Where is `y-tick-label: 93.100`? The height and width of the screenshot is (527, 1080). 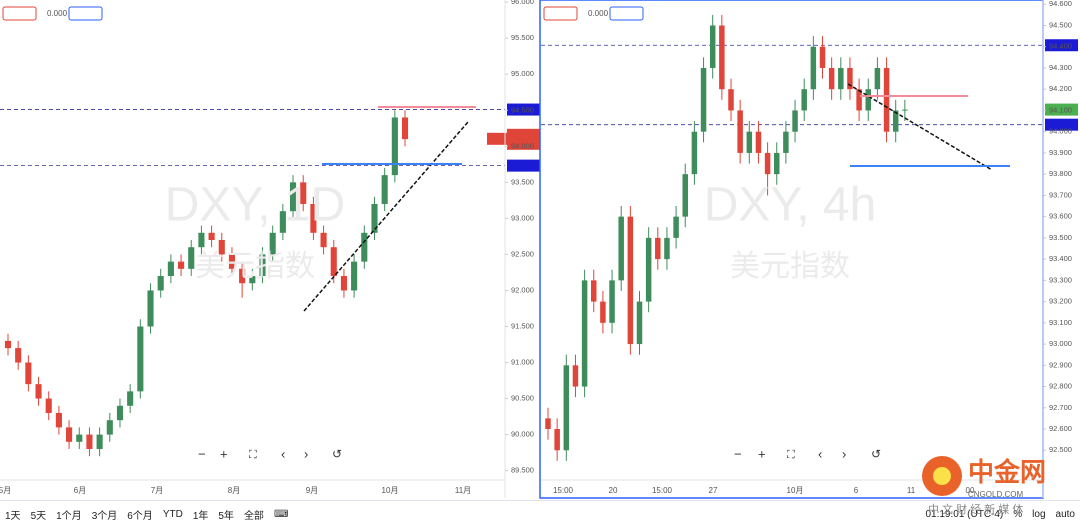
y-tick-label: 93.100 is located at coordinates (1060, 322).